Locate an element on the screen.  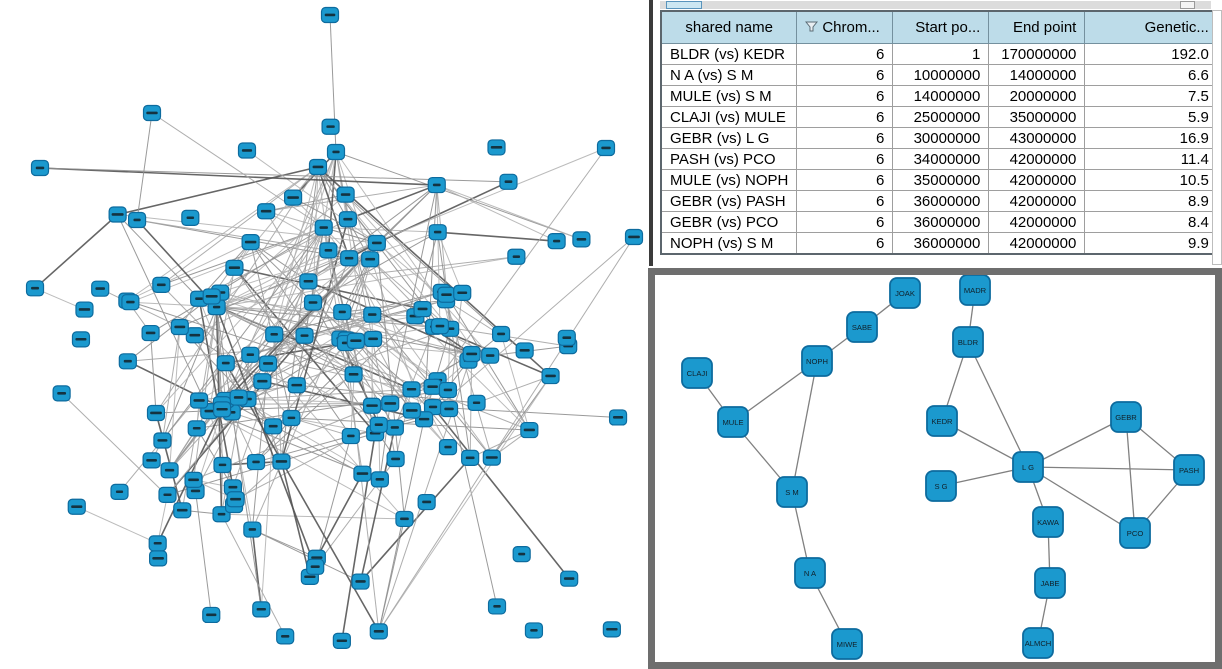
table-row: BLDR (vs) KEDR 6 1 170000000 192.0 is located at coordinates (939, 54).